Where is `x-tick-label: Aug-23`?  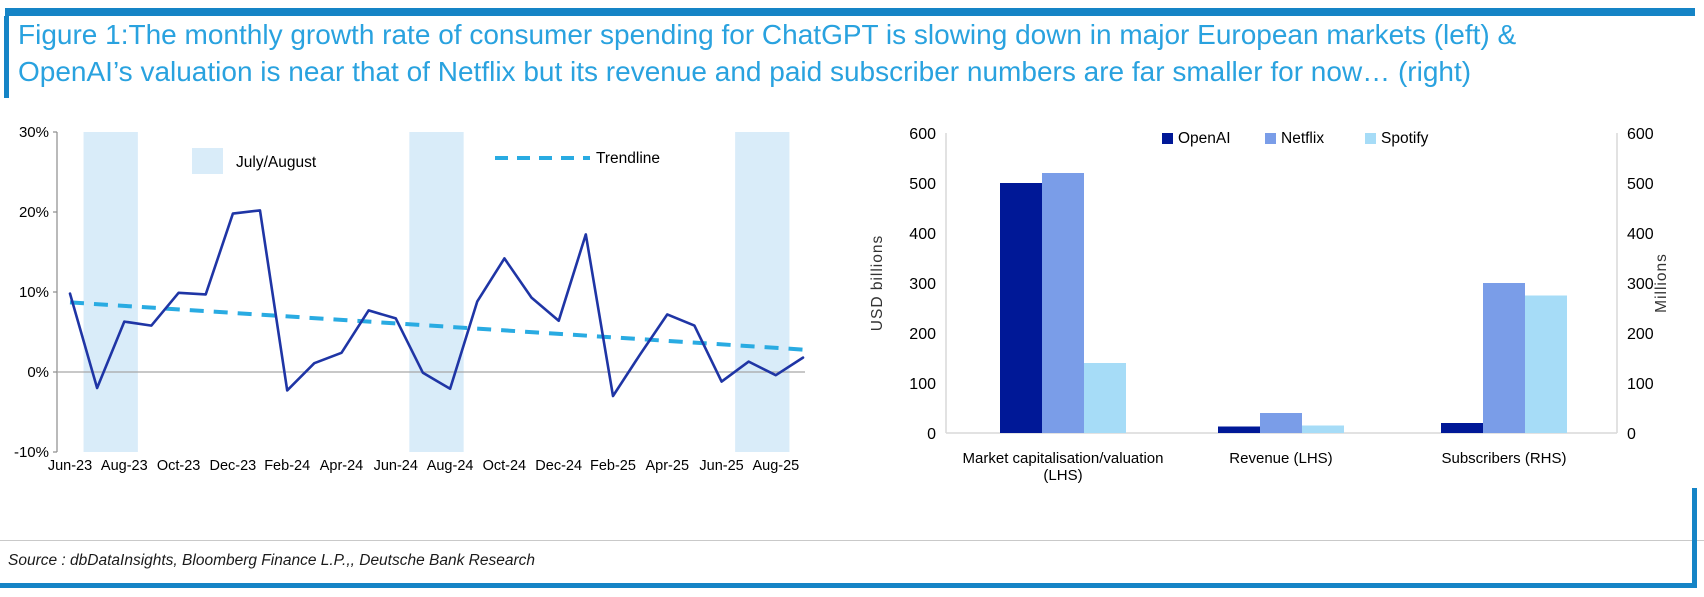 x-tick-label: Aug-23 is located at coordinates (124, 466).